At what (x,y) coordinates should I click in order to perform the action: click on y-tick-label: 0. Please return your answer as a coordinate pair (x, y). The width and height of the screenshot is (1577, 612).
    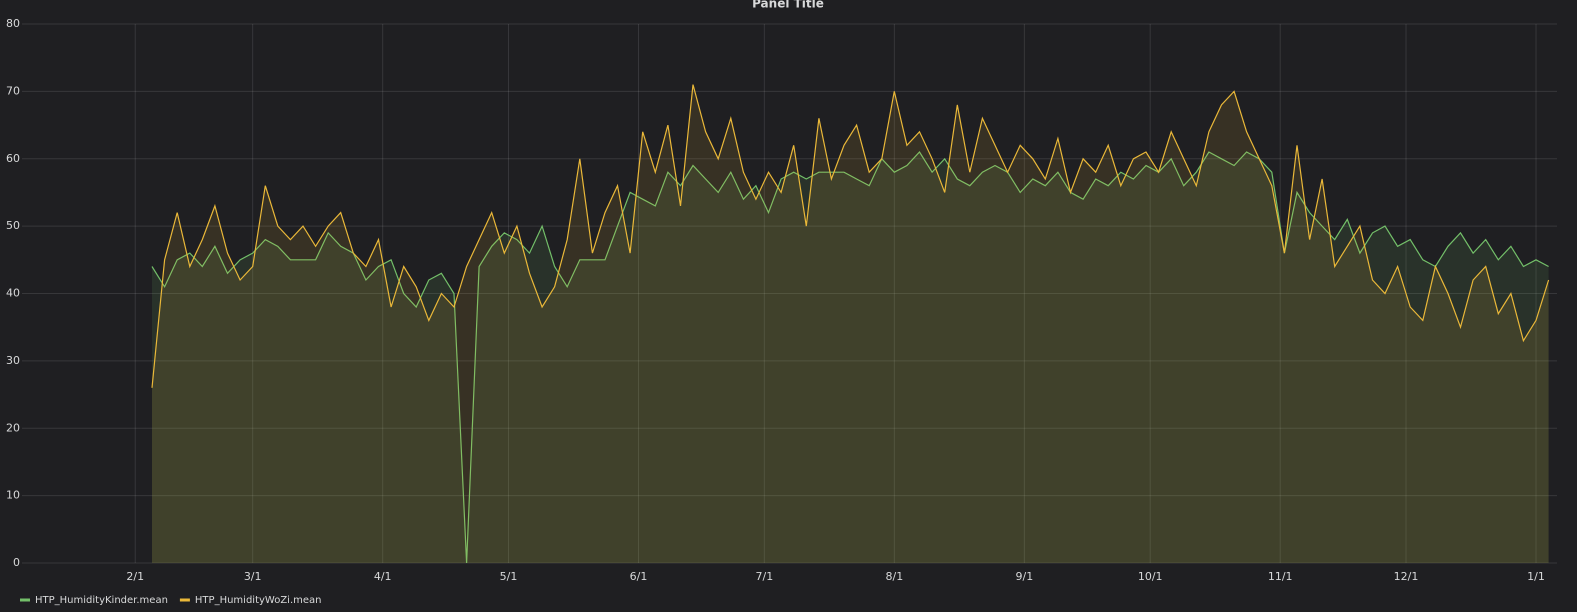
    Looking at the image, I should click on (16, 562).